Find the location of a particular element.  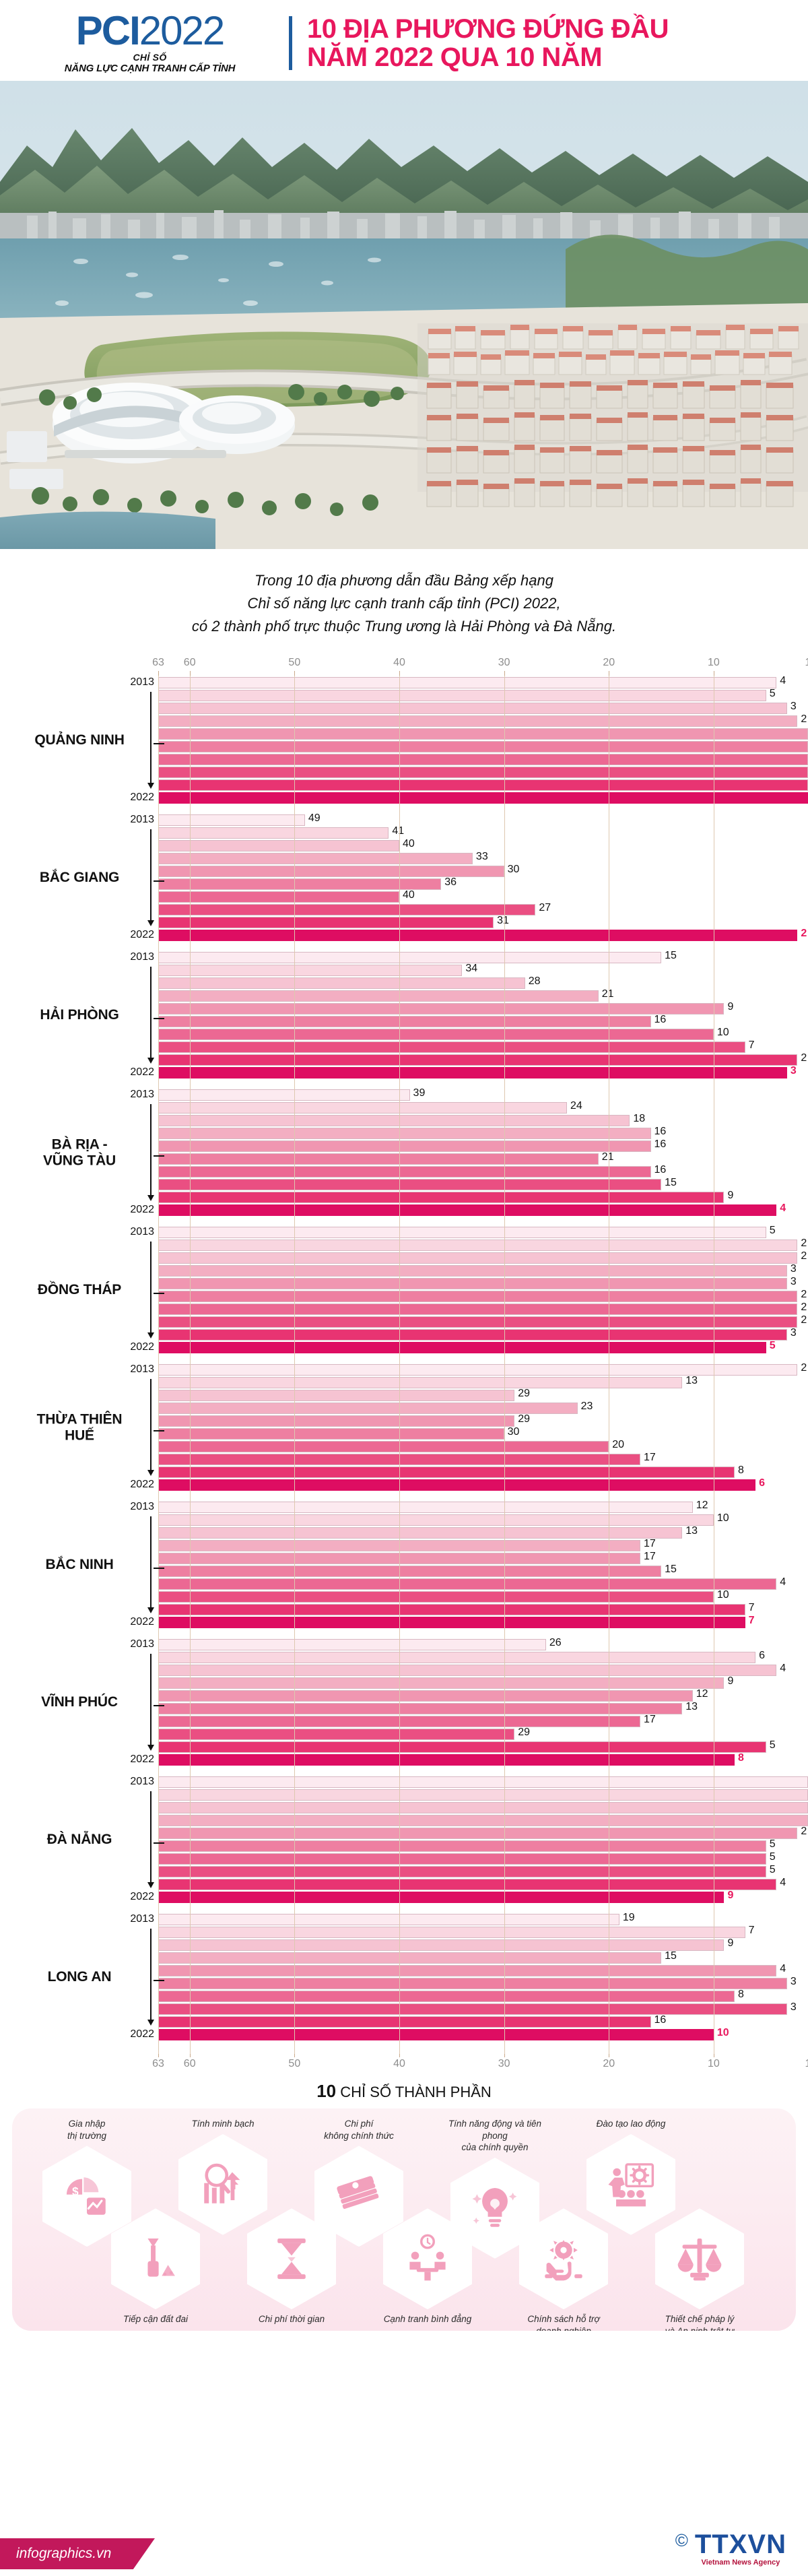

component-2: Tiếp cận đất đai is located at coordinates (155, 2266).